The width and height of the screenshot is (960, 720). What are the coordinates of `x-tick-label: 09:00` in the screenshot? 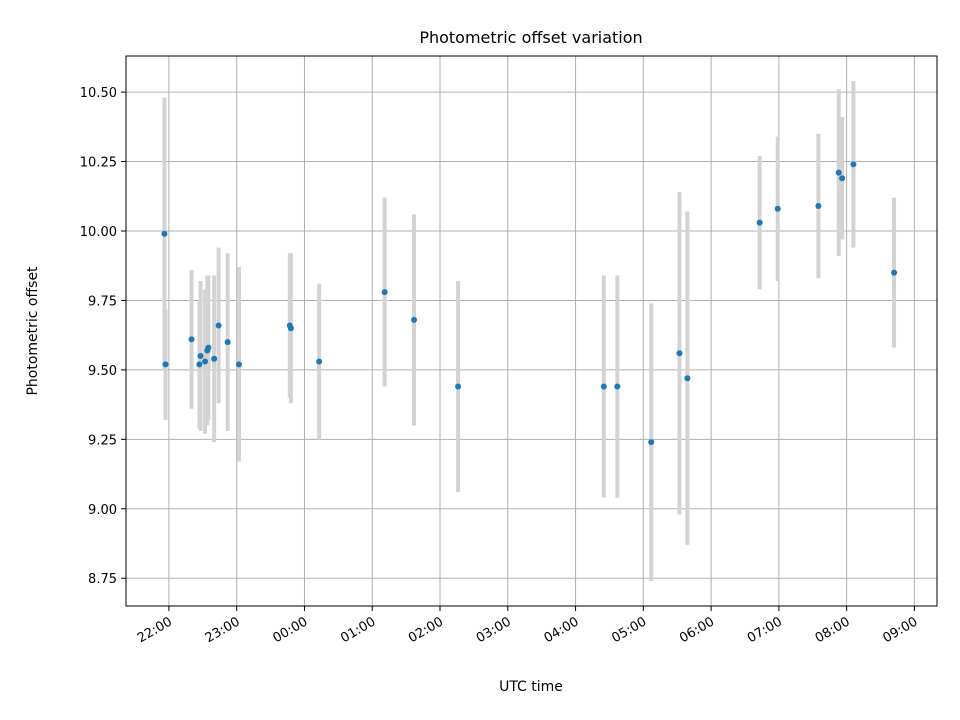 It's located at (900, 630).